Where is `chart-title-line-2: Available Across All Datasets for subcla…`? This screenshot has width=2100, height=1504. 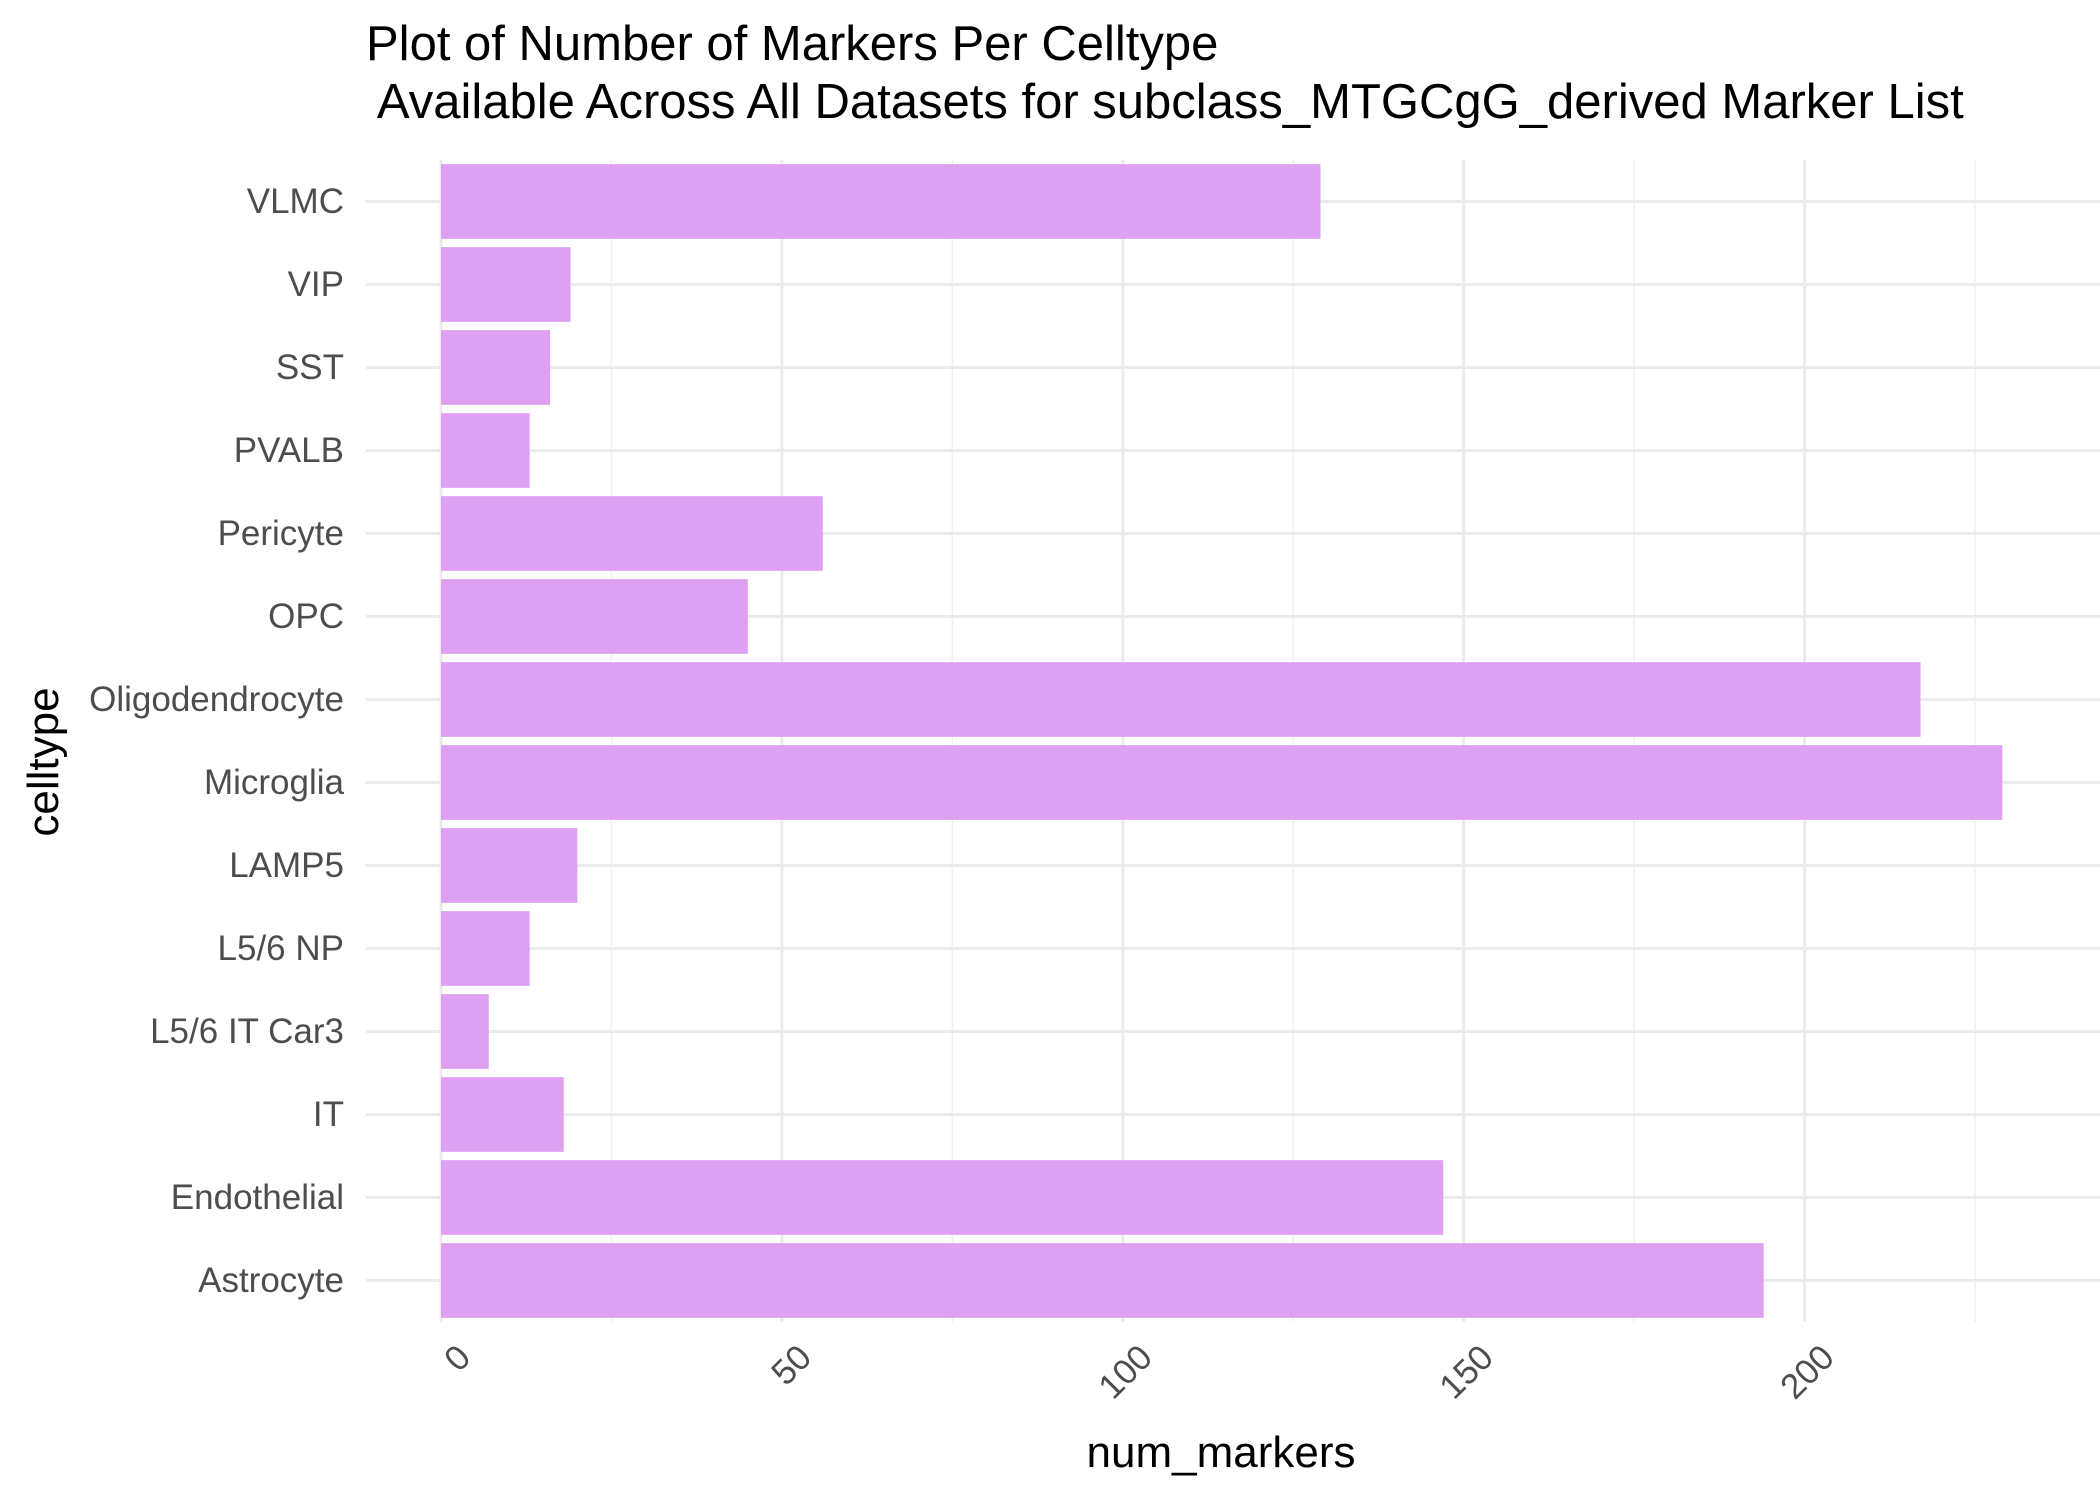 chart-title-line-2: Available Across All Datasets for subcla… is located at coordinates (1165, 102).